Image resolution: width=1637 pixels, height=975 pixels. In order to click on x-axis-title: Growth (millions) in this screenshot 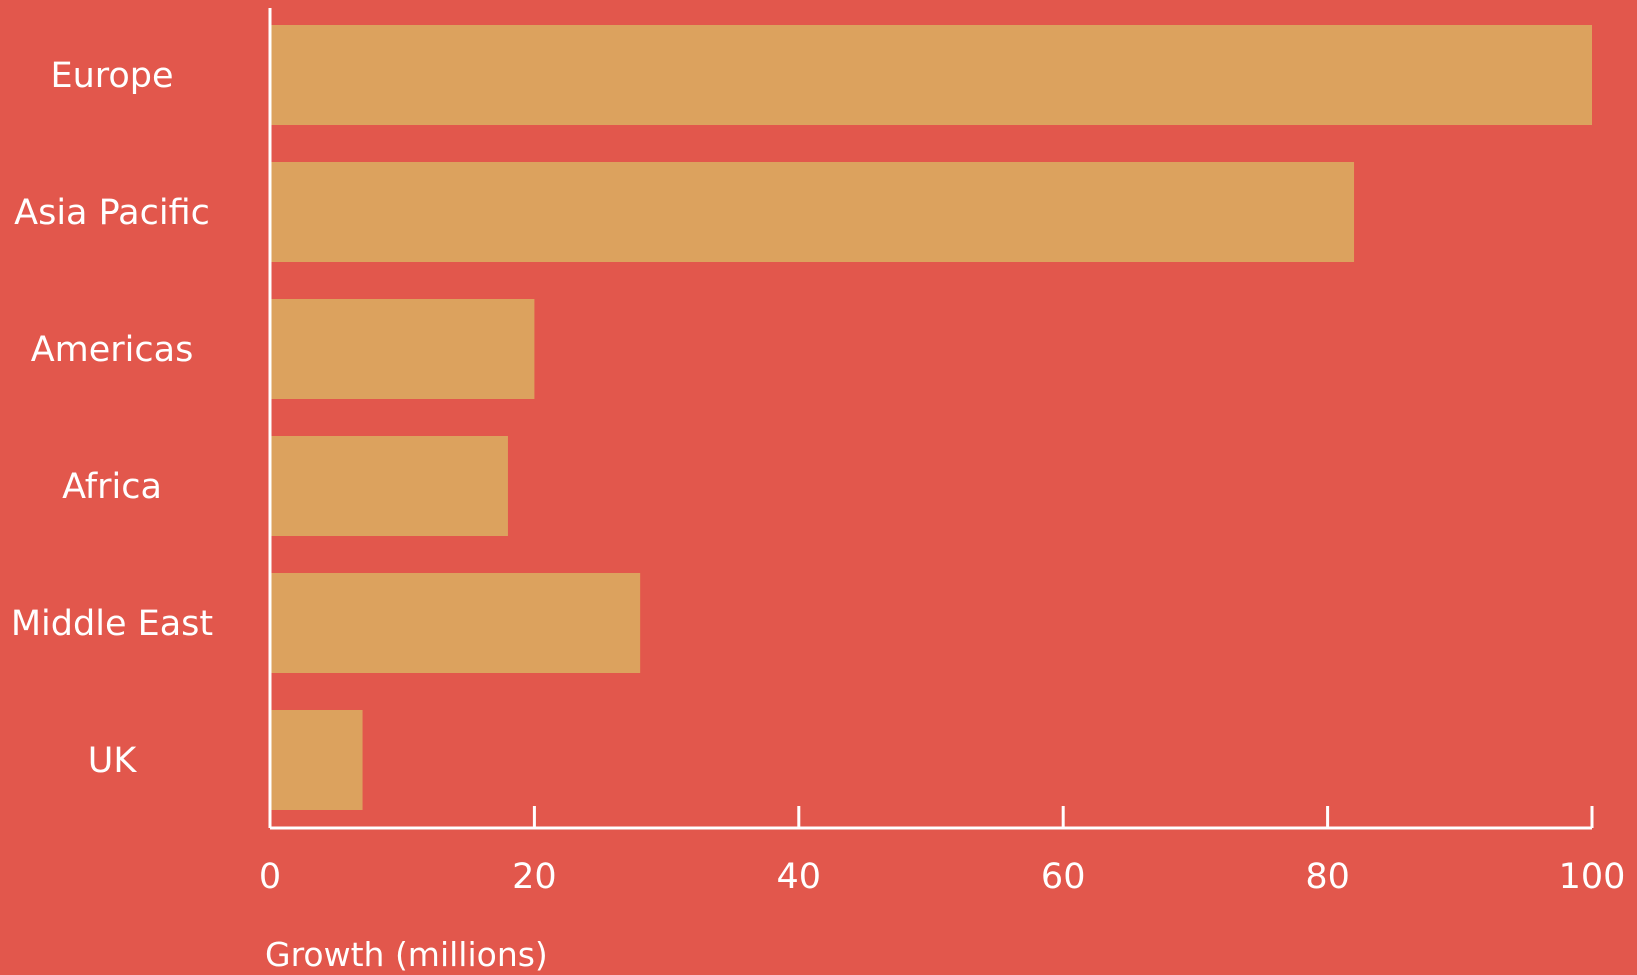, I will do `click(406, 954)`.